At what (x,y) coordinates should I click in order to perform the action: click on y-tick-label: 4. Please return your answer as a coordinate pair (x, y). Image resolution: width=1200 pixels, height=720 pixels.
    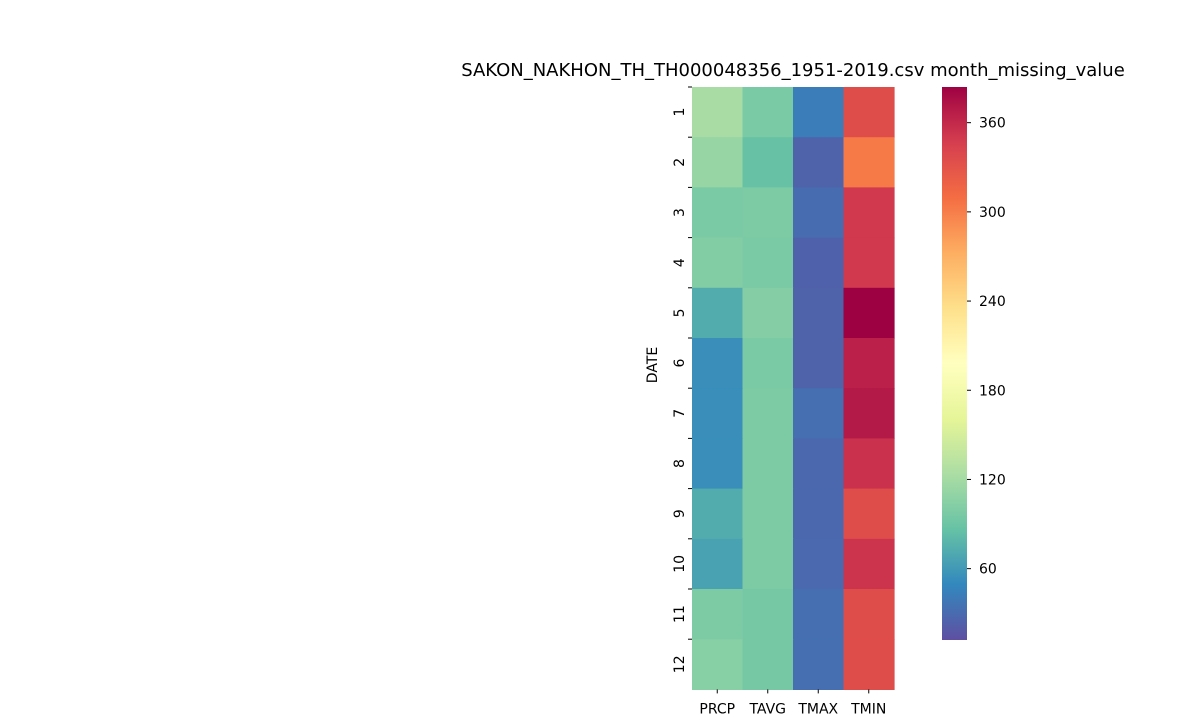
    Looking at the image, I should click on (680, 262).